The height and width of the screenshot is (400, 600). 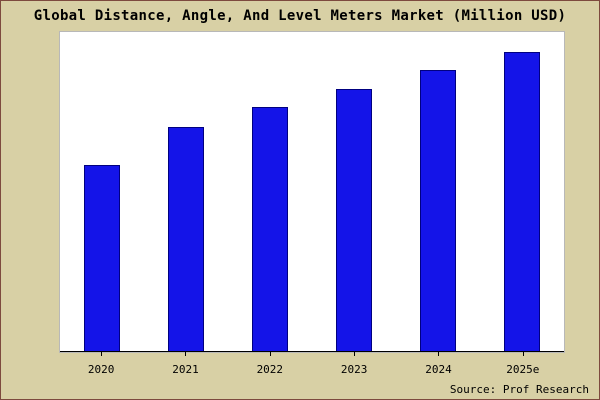 I want to click on x-axis-cell: 2024, so click(x=438, y=364).